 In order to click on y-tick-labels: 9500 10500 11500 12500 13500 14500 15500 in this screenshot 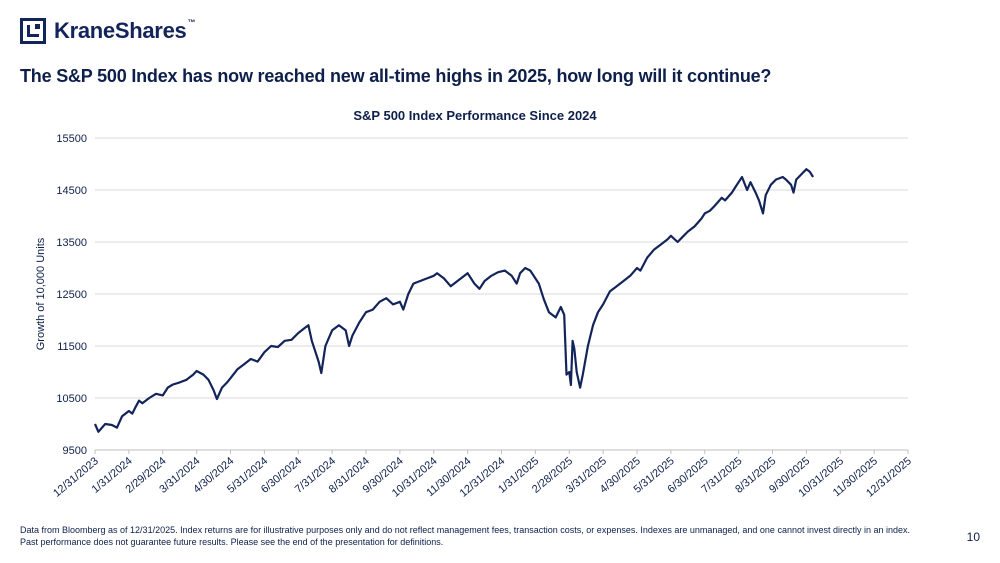, I will do `click(71, 295)`.